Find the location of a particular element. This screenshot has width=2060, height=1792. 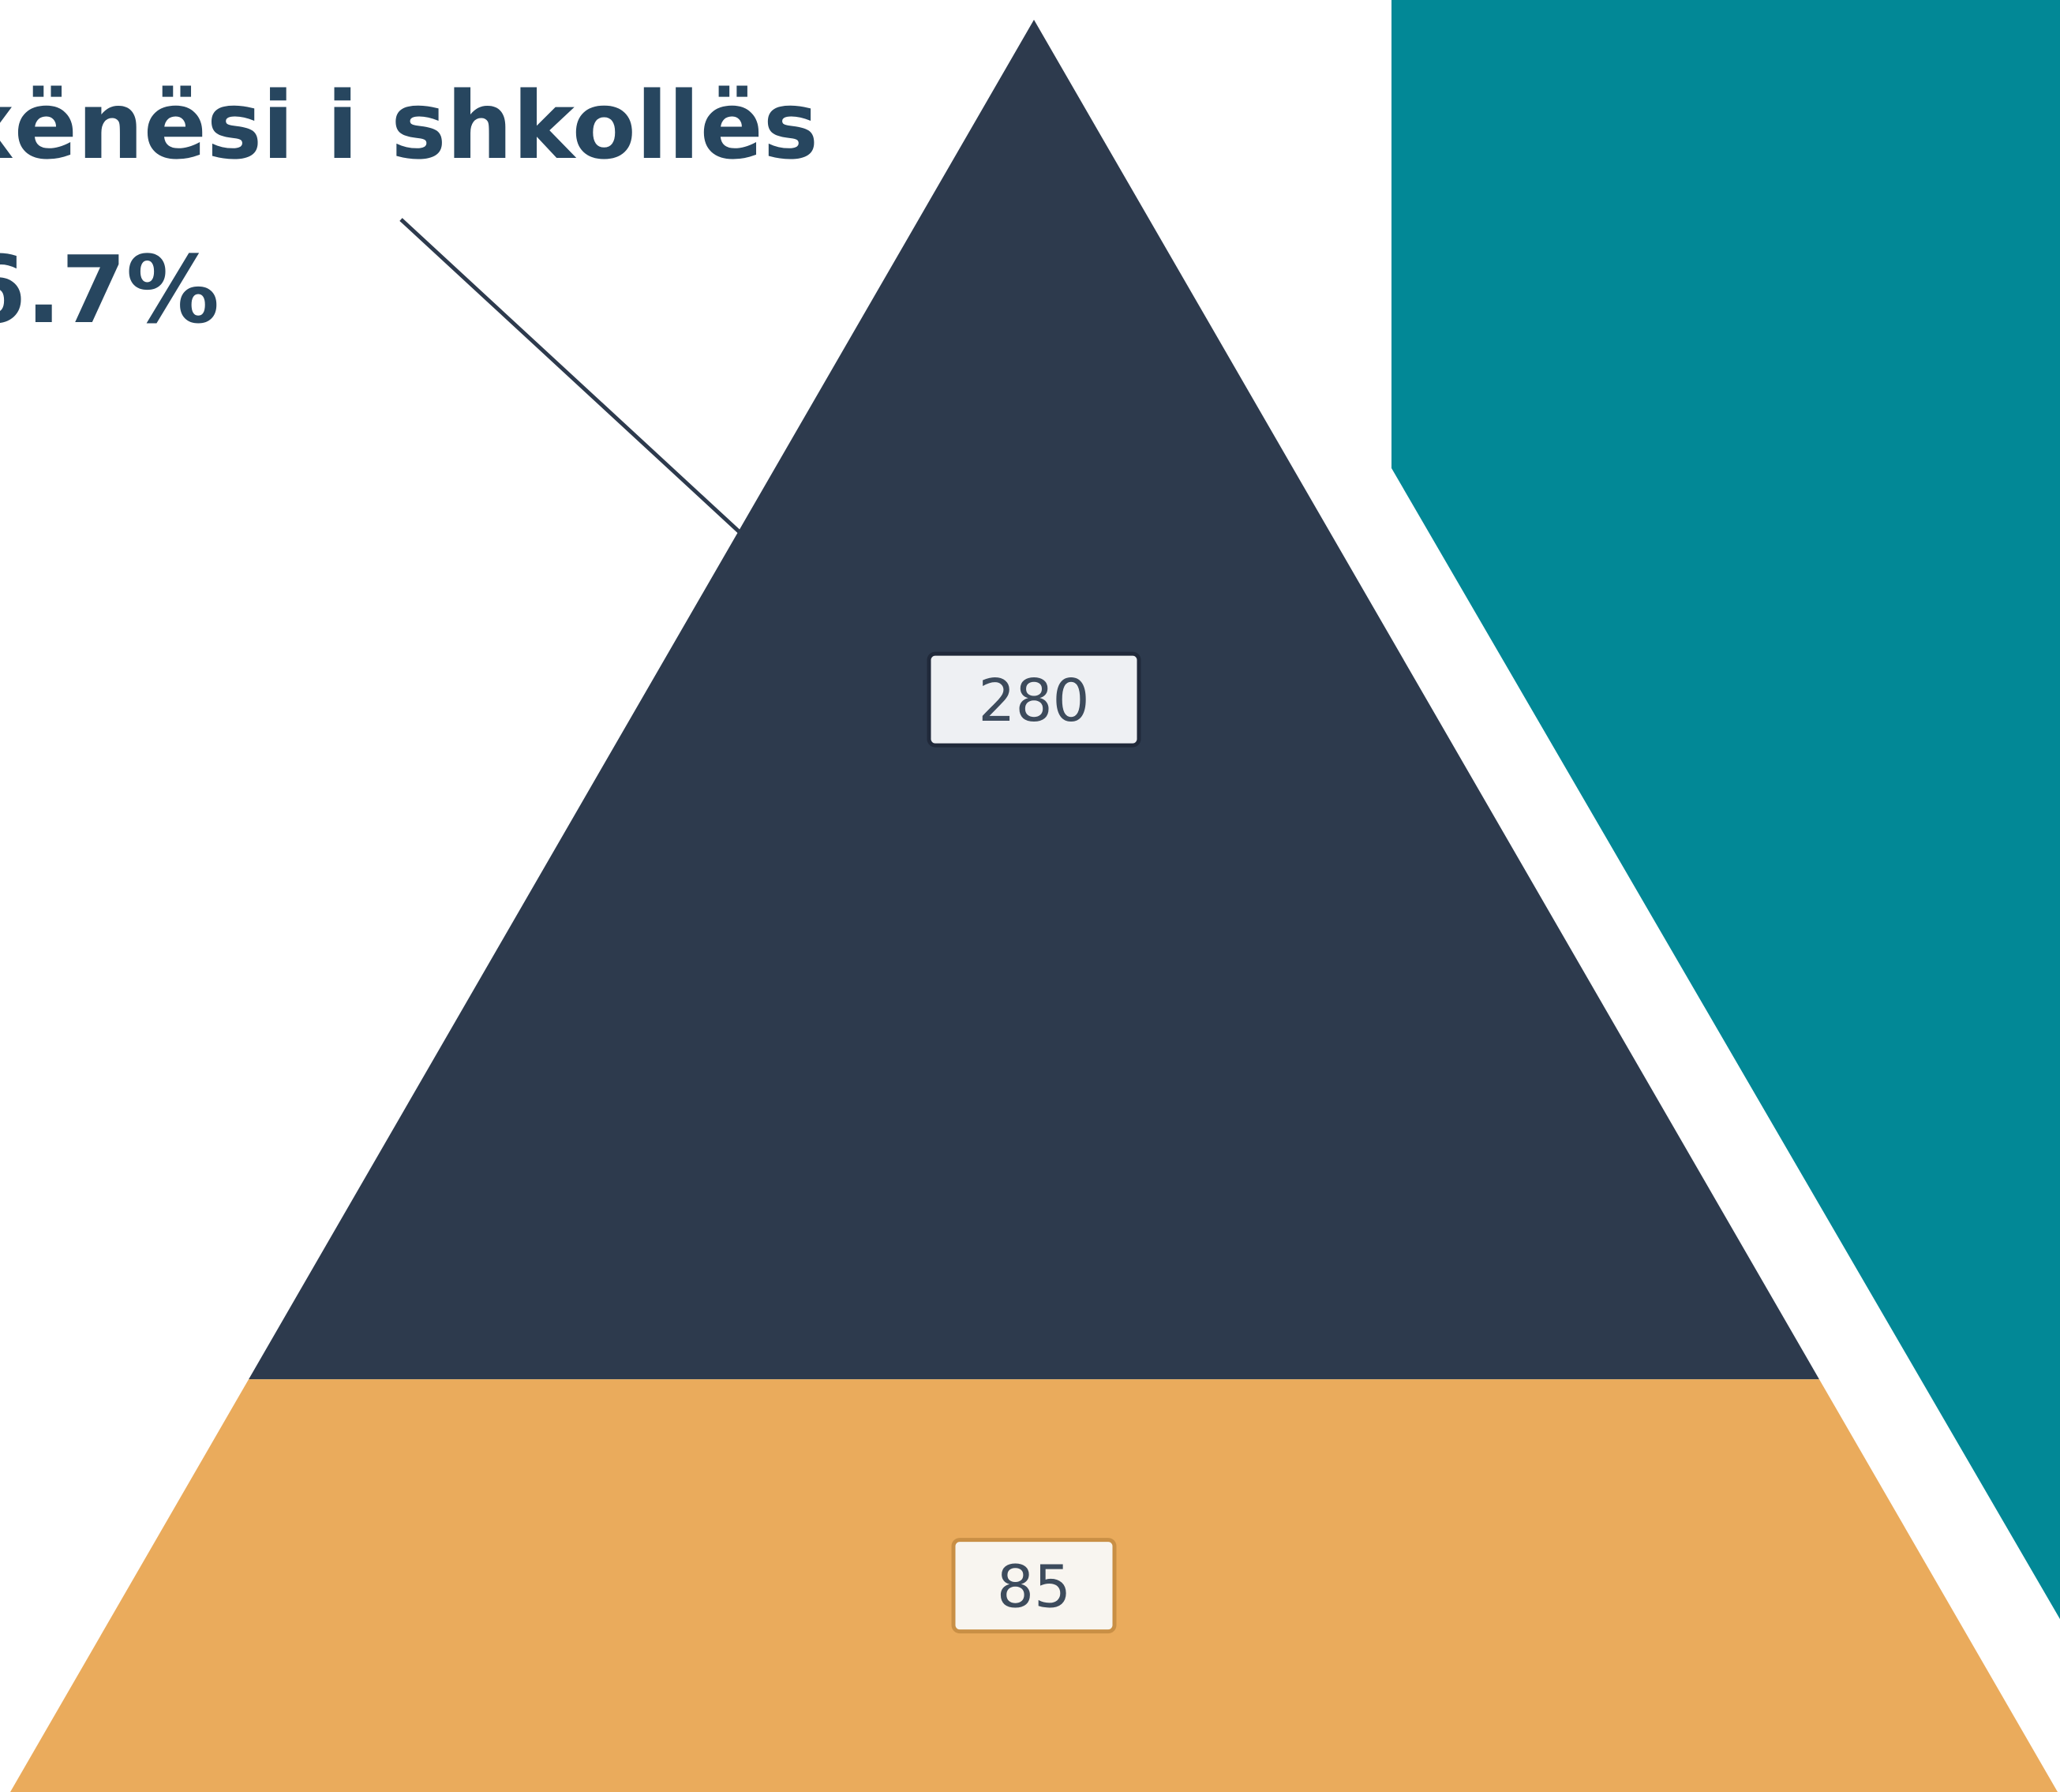

value-label: 85 is located at coordinates (1034, 1587).